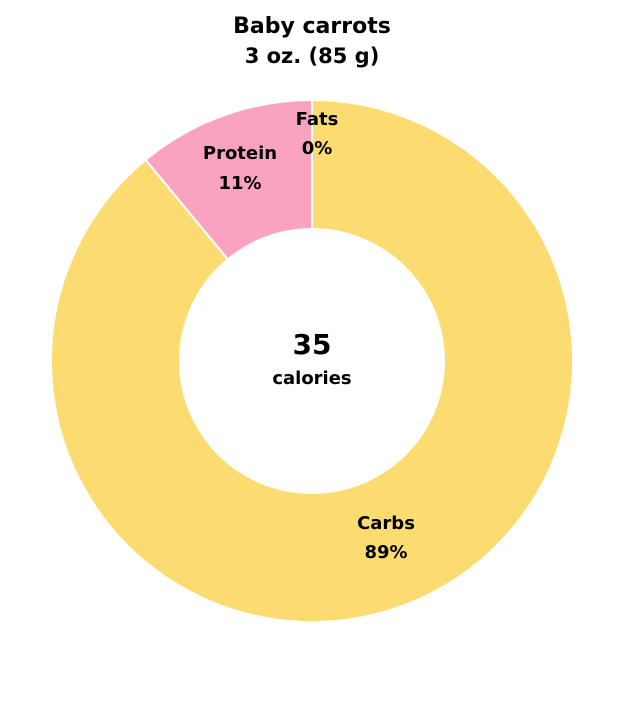 This screenshot has width=624, height=720. I want to click on slice-protein, so click(228, 179).